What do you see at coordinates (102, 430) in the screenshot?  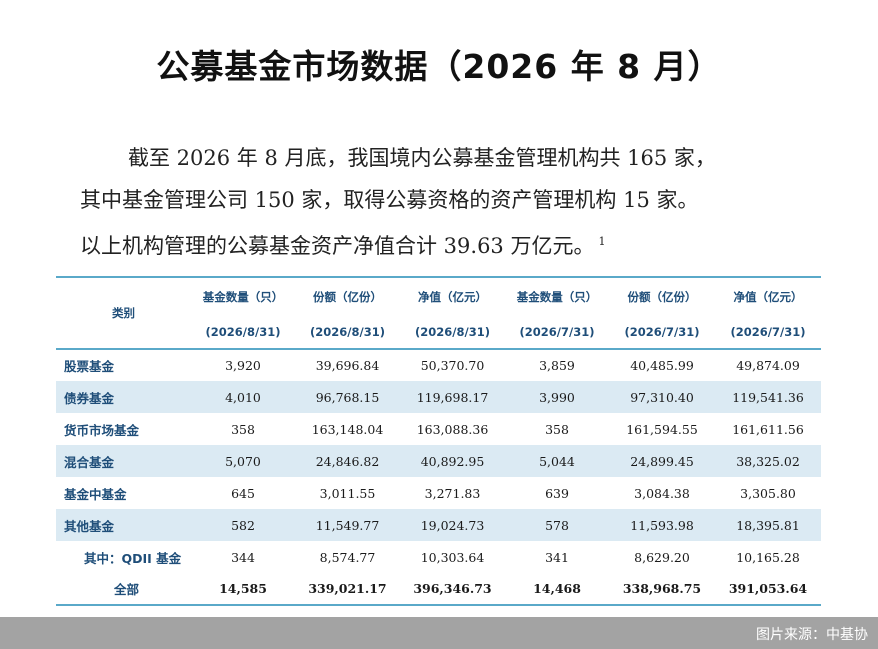 I see `row-category: 货币市场基金` at bounding box center [102, 430].